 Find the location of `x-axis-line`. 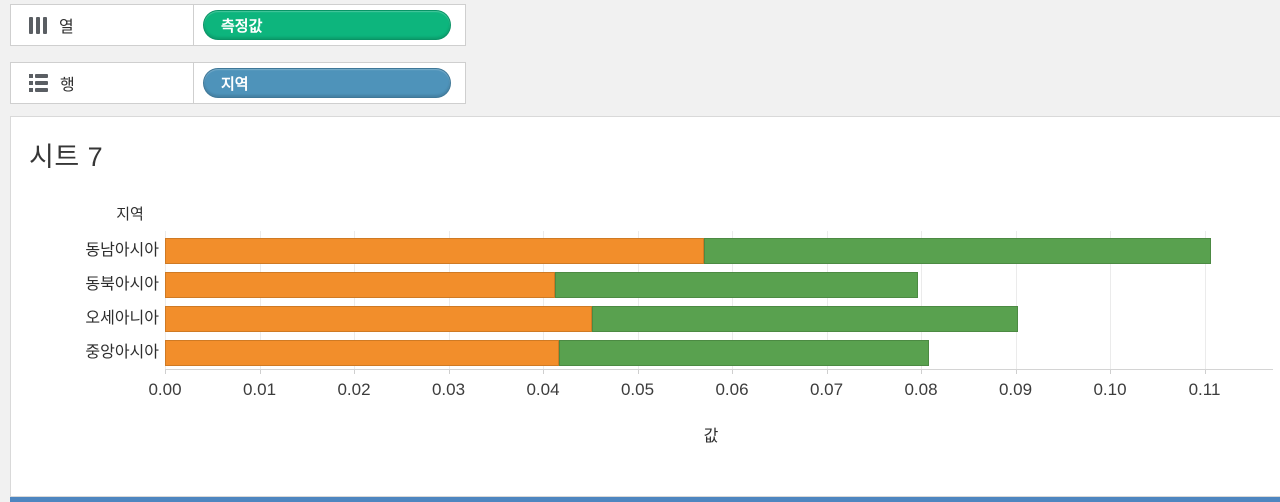

x-axis-line is located at coordinates (719, 369).